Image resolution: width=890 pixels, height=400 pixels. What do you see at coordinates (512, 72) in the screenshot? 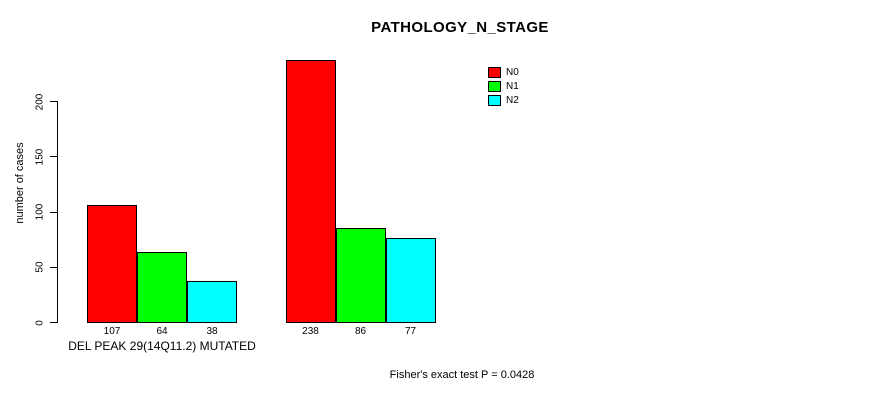
I see `legend-item-label: N0` at bounding box center [512, 72].